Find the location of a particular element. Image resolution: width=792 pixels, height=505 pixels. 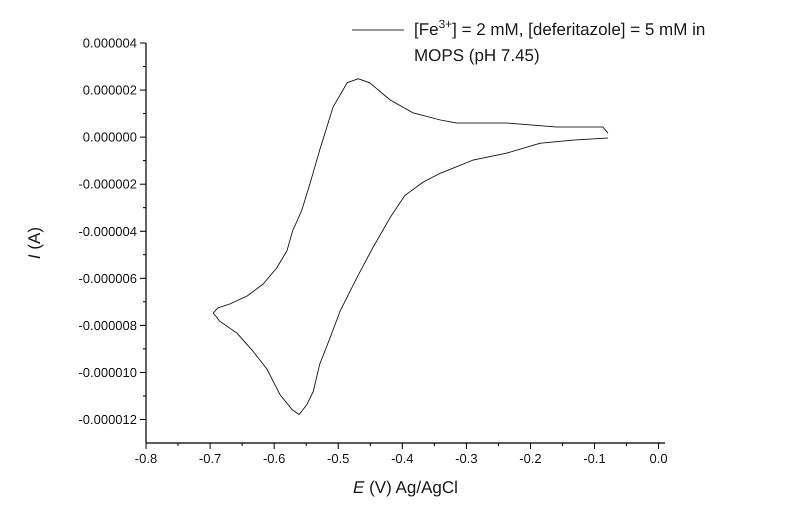

y-tick-label: -0.000008 is located at coordinates (107, 325).